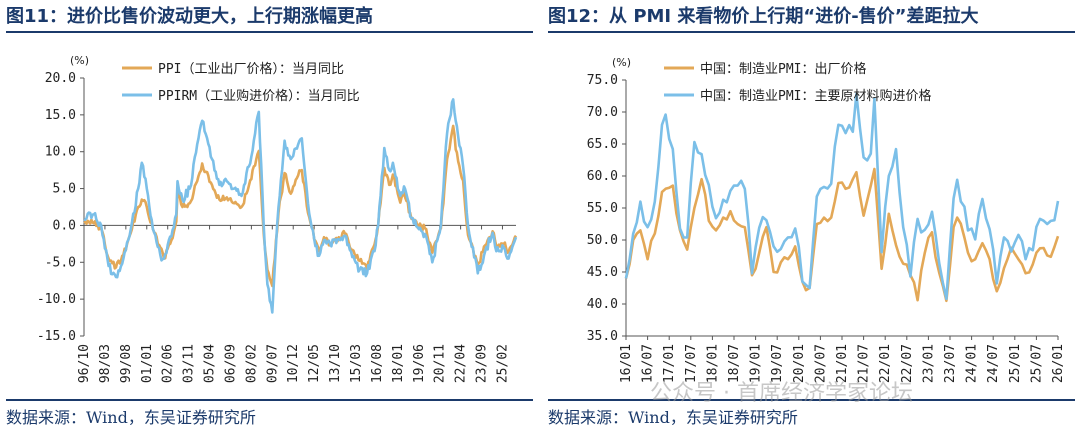 The width and height of the screenshot is (1080, 434). I want to click on y-tick-label: 70.0, so click(602, 112).